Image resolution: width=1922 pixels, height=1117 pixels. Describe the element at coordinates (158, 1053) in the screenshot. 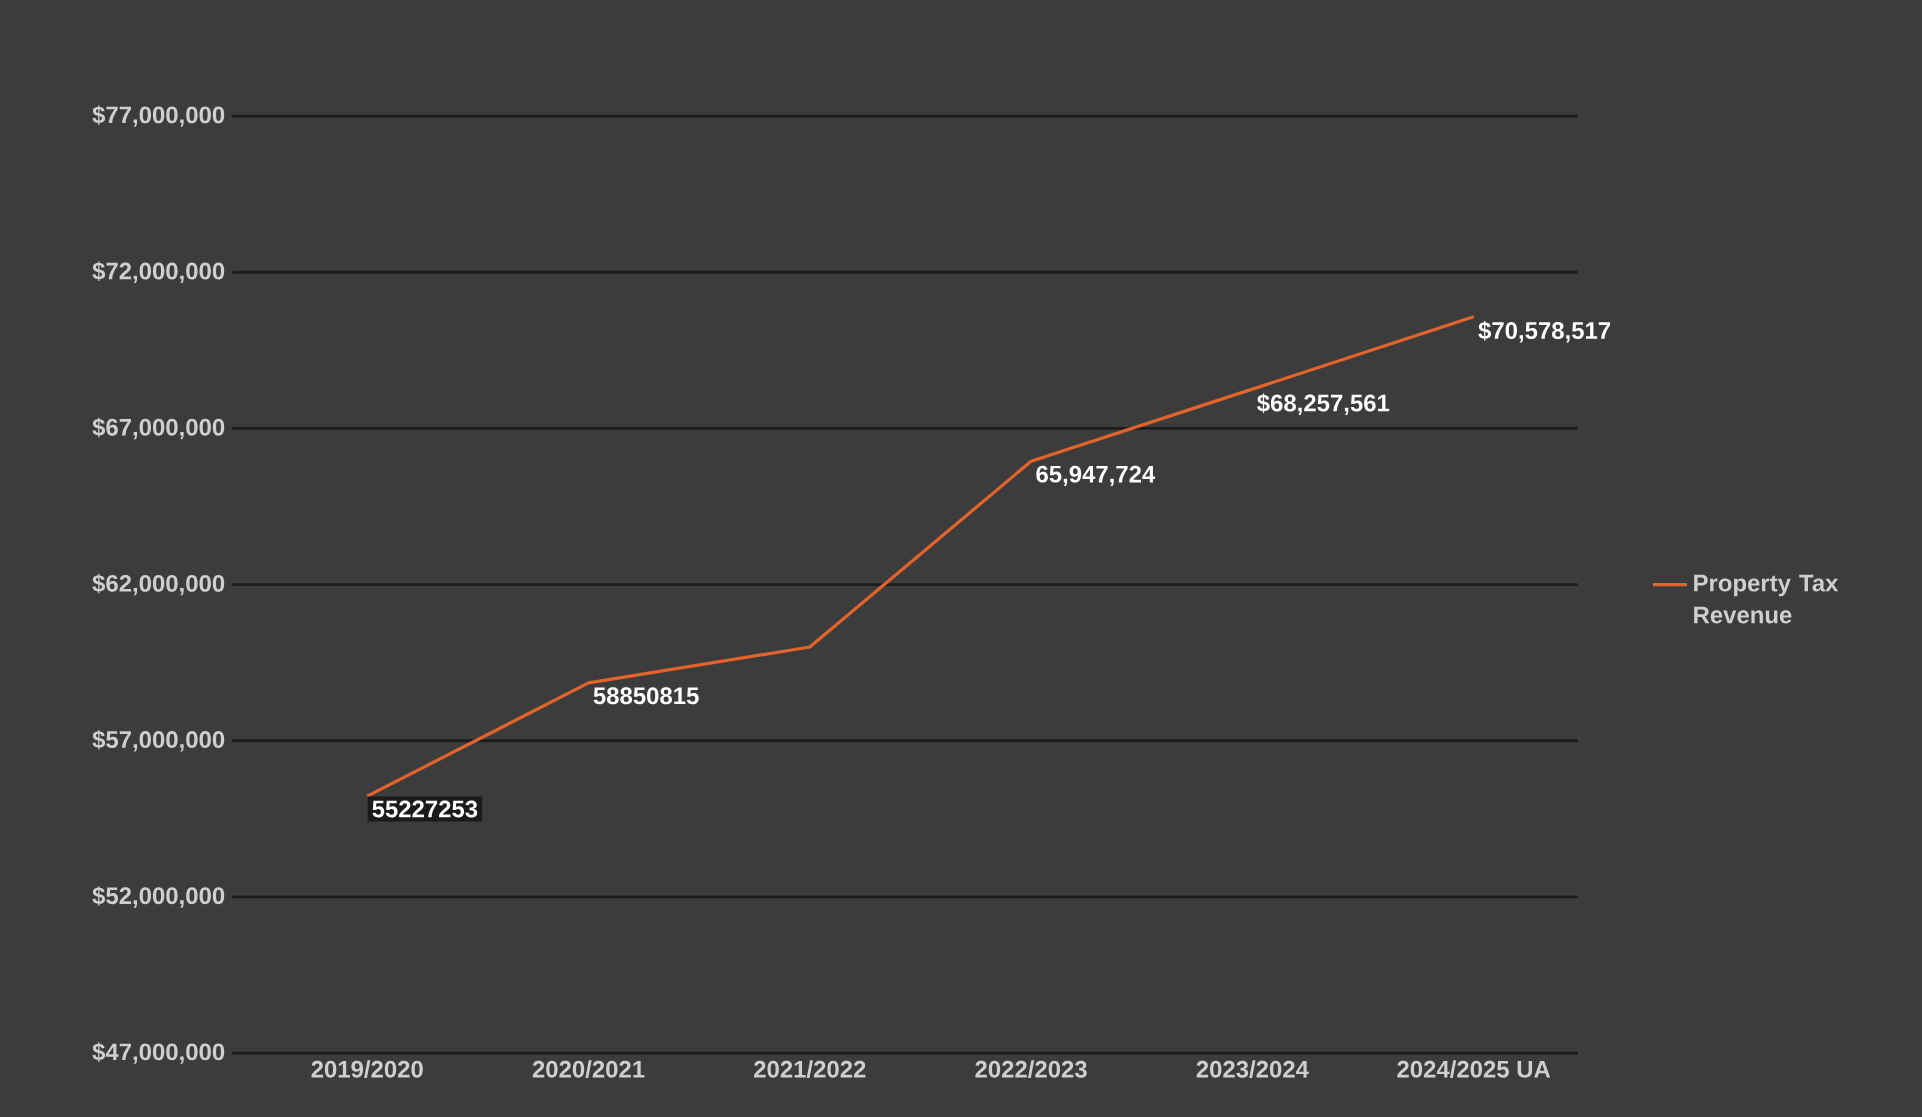

I see `y-tick-label: $47,000,000` at that location.